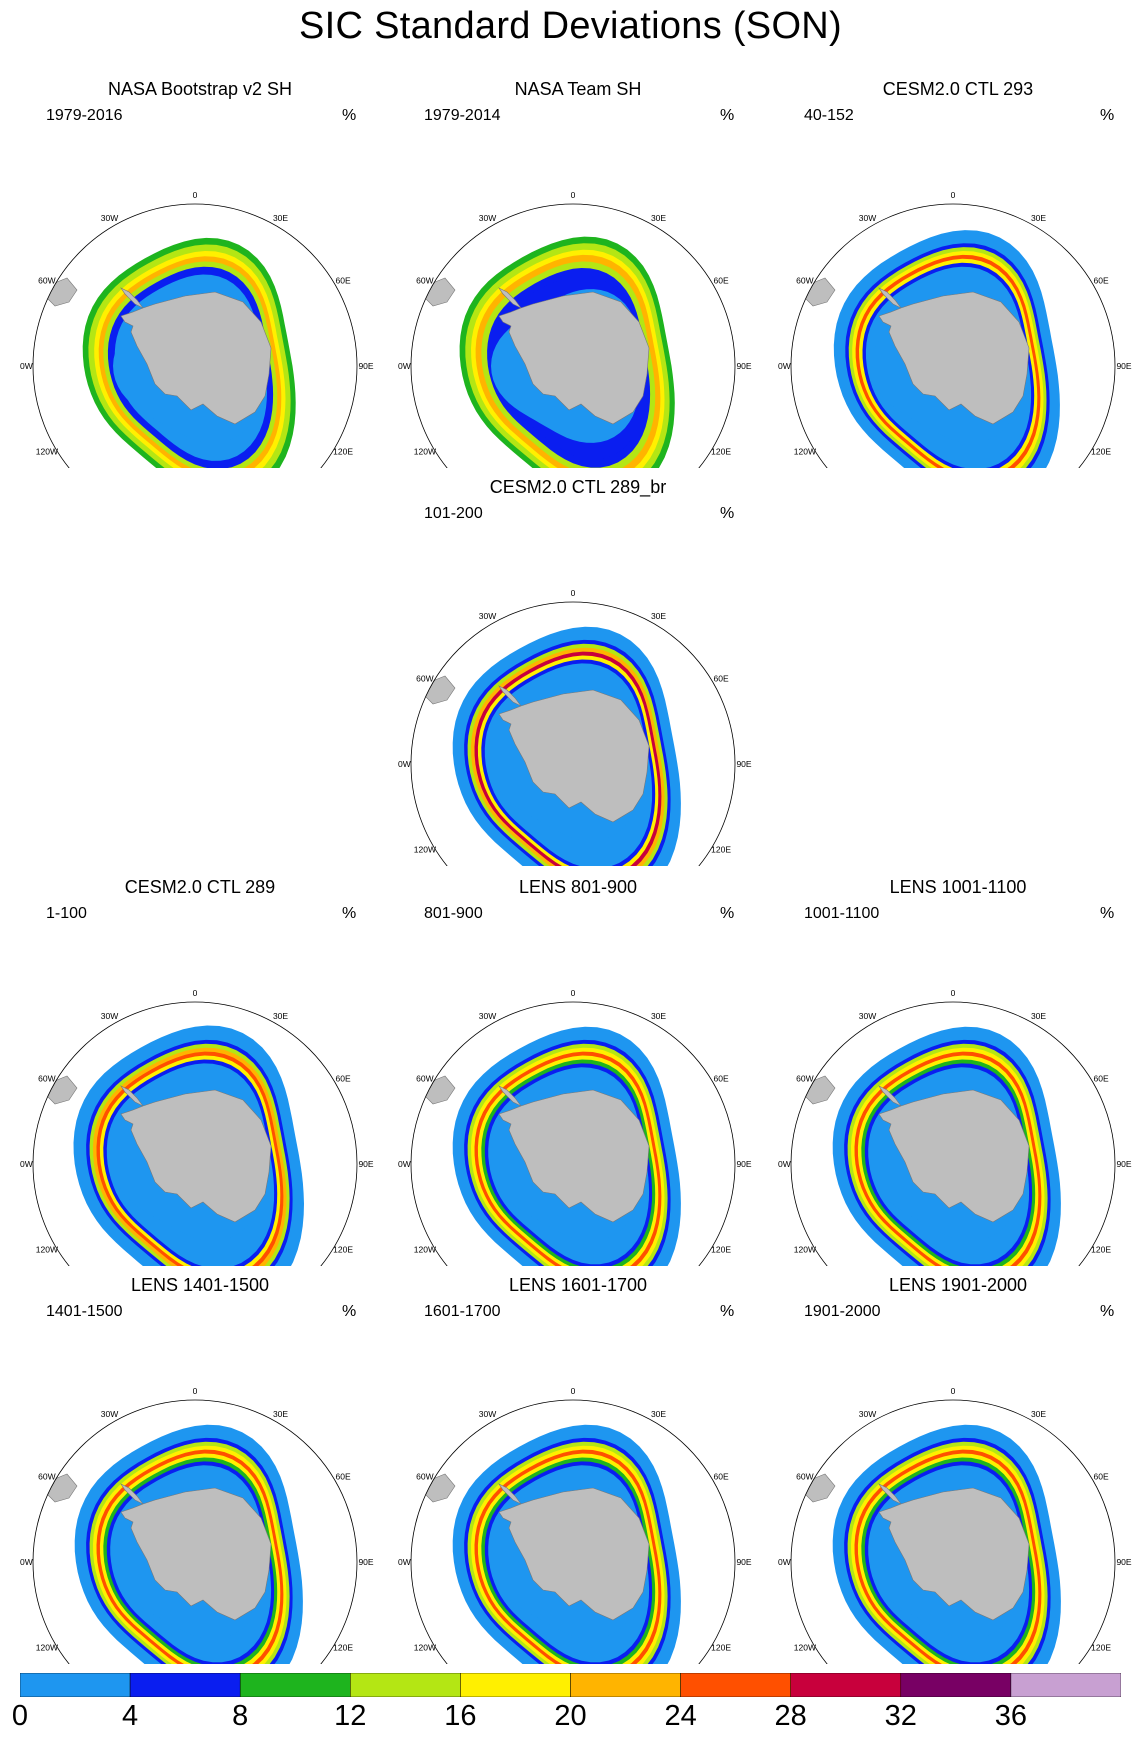  I want to click on colorbar-label: 12, so click(350, 1716).